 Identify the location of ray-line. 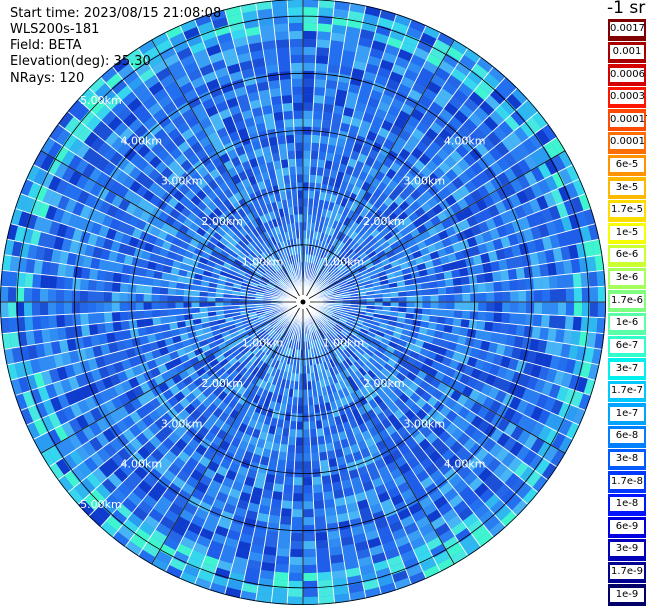
(157, 341).